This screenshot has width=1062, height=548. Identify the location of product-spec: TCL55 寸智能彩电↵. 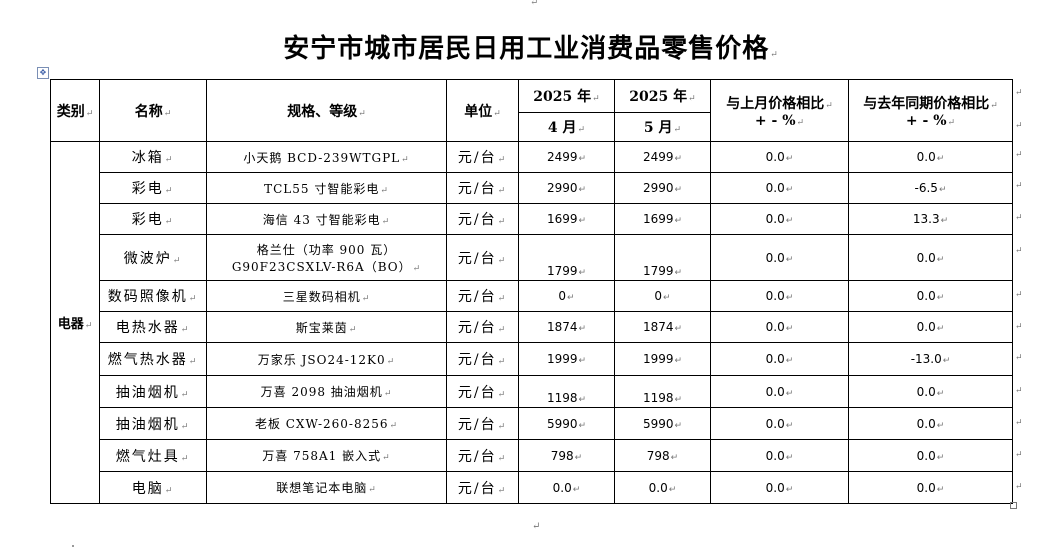
(326, 188).